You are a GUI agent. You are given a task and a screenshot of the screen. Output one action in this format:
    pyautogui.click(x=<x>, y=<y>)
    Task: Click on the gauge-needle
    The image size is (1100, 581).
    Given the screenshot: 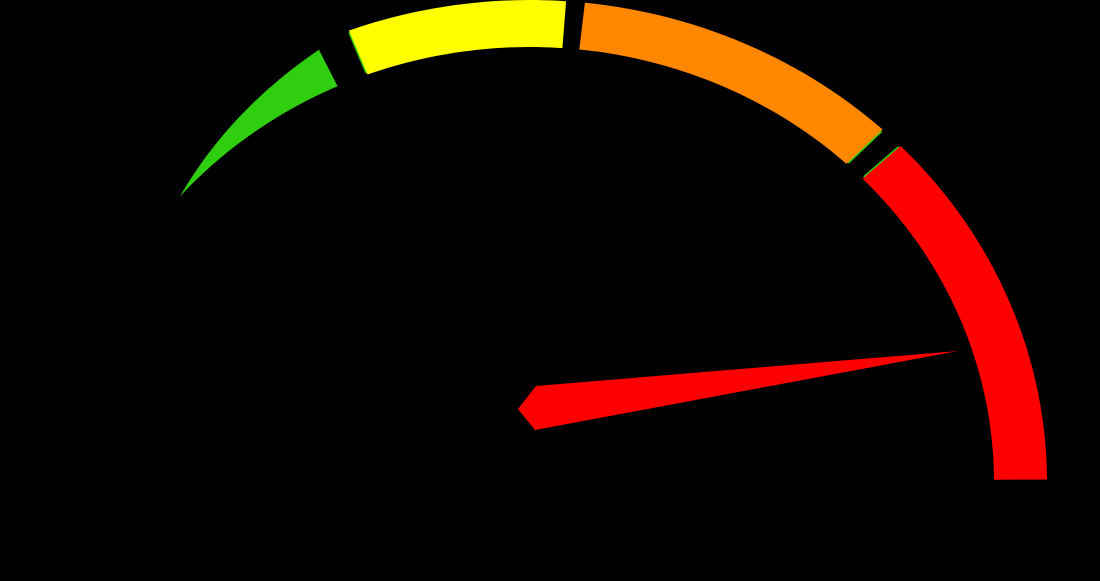 What is the action you would take?
    pyautogui.click(x=738, y=390)
    